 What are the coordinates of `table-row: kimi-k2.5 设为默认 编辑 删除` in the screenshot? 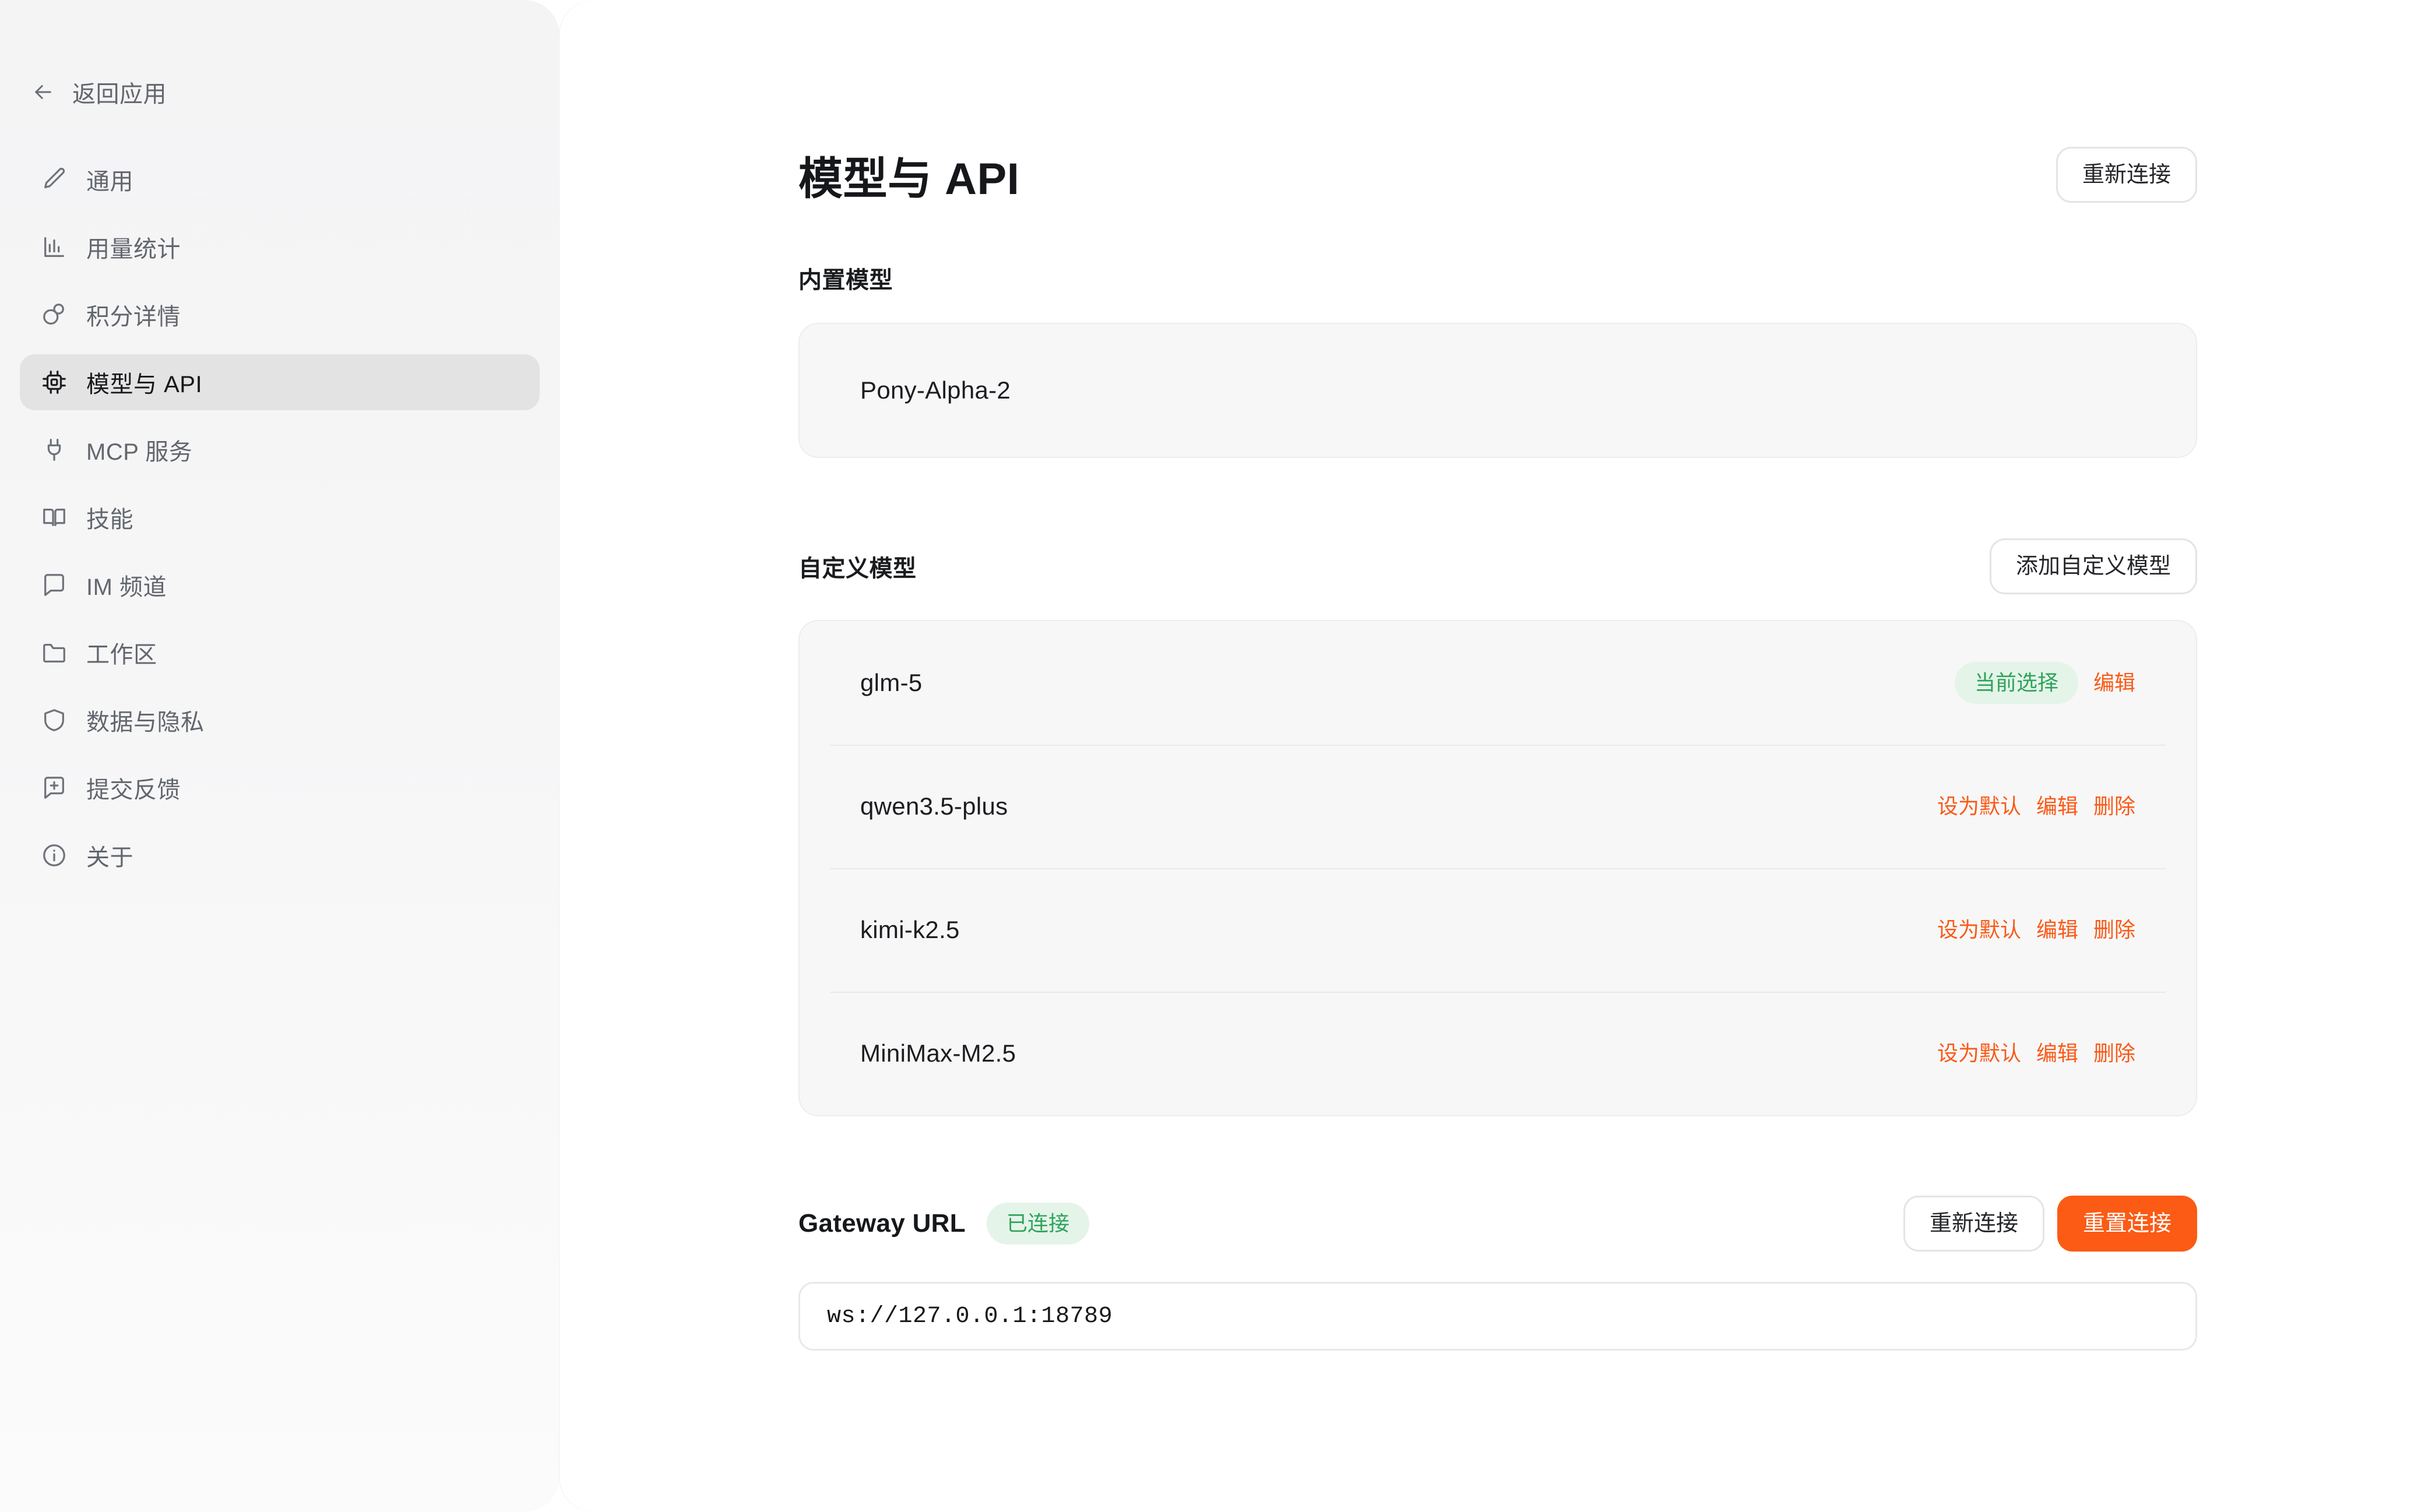 It's located at (1498, 930).